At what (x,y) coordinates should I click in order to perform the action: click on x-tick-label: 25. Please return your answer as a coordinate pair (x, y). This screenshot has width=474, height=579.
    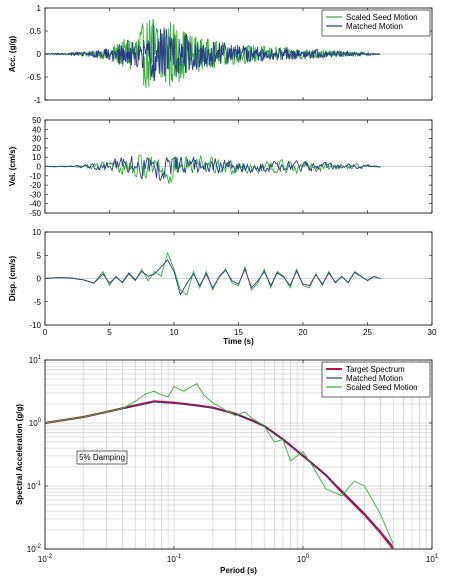
    Looking at the image, I should click on (367, 332).